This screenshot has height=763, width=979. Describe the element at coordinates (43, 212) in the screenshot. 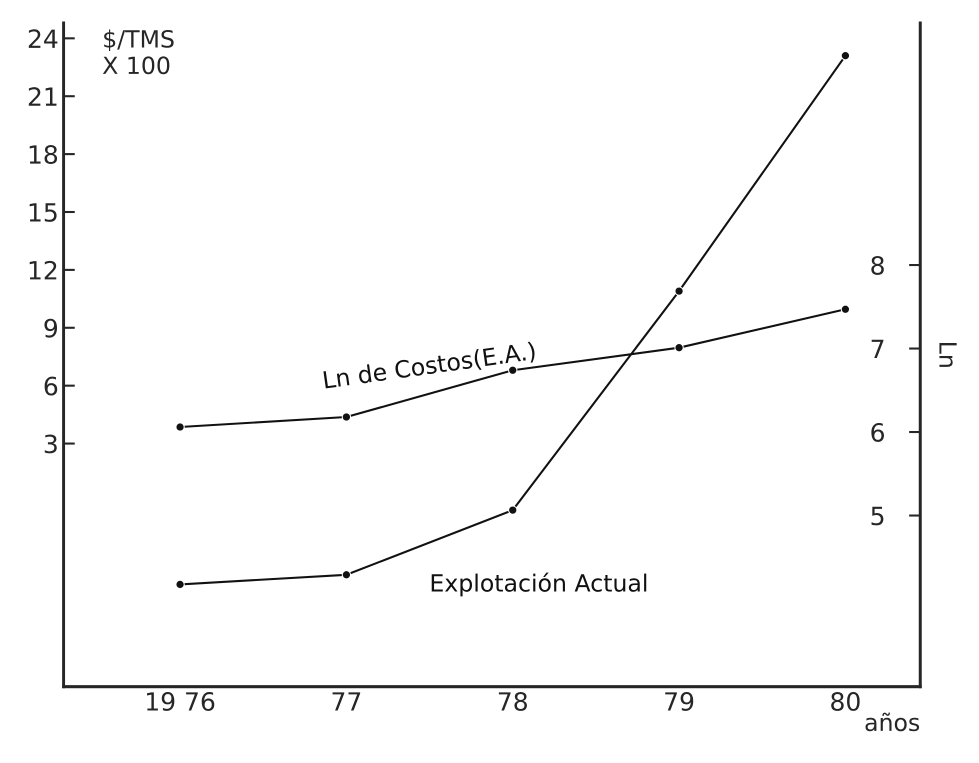

I see `y-tick-label: 15` at that location.